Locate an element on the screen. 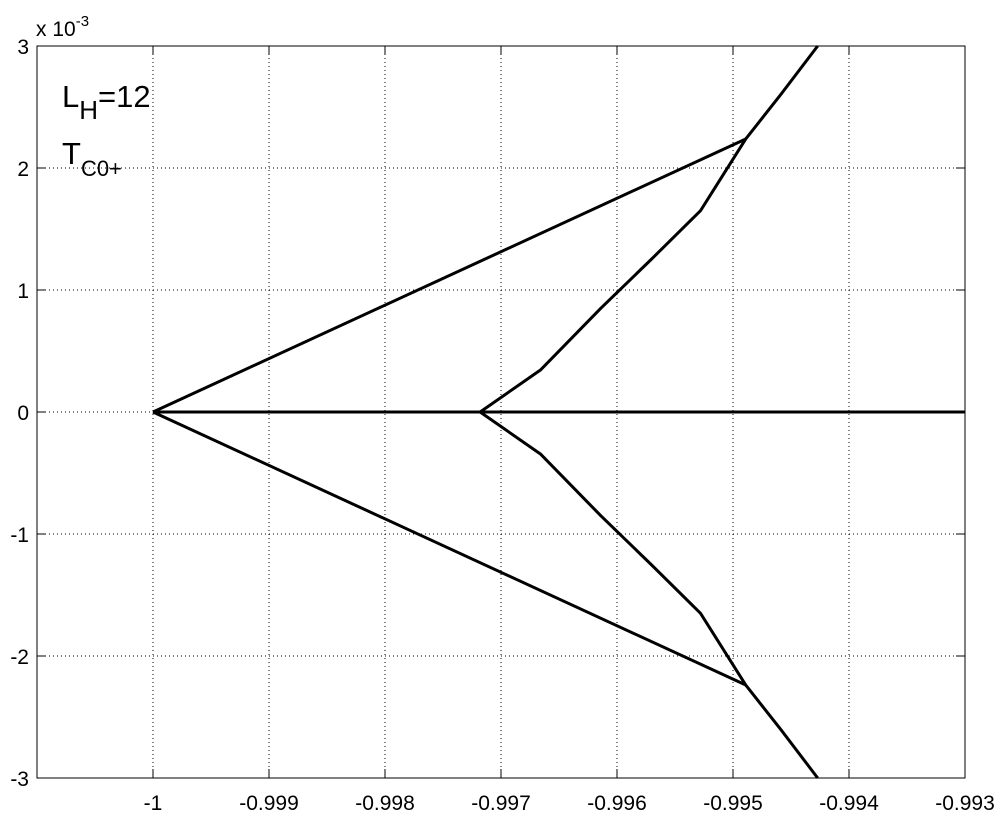 The width and height of the screenshot is (1003, 816). multiplier-base: x 10 is located at coordinates (56, 29).